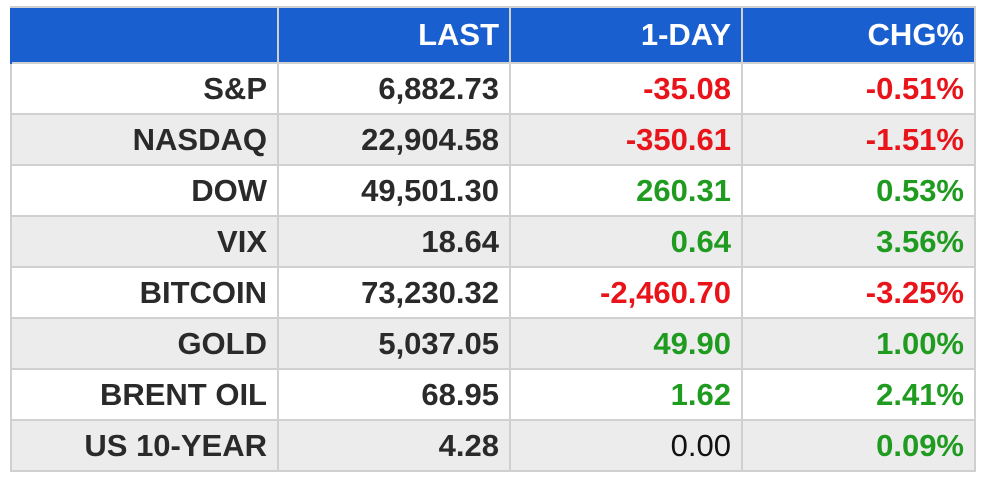 This screenshot has width=984, height=492. Describe the element at coordinates (858, 139) in the screenshot. I see `row-chg-pct: -1.51%` at that location.